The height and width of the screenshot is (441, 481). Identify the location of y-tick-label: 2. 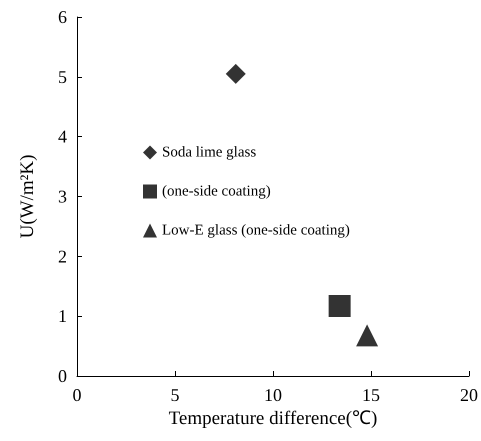
(62, 256).